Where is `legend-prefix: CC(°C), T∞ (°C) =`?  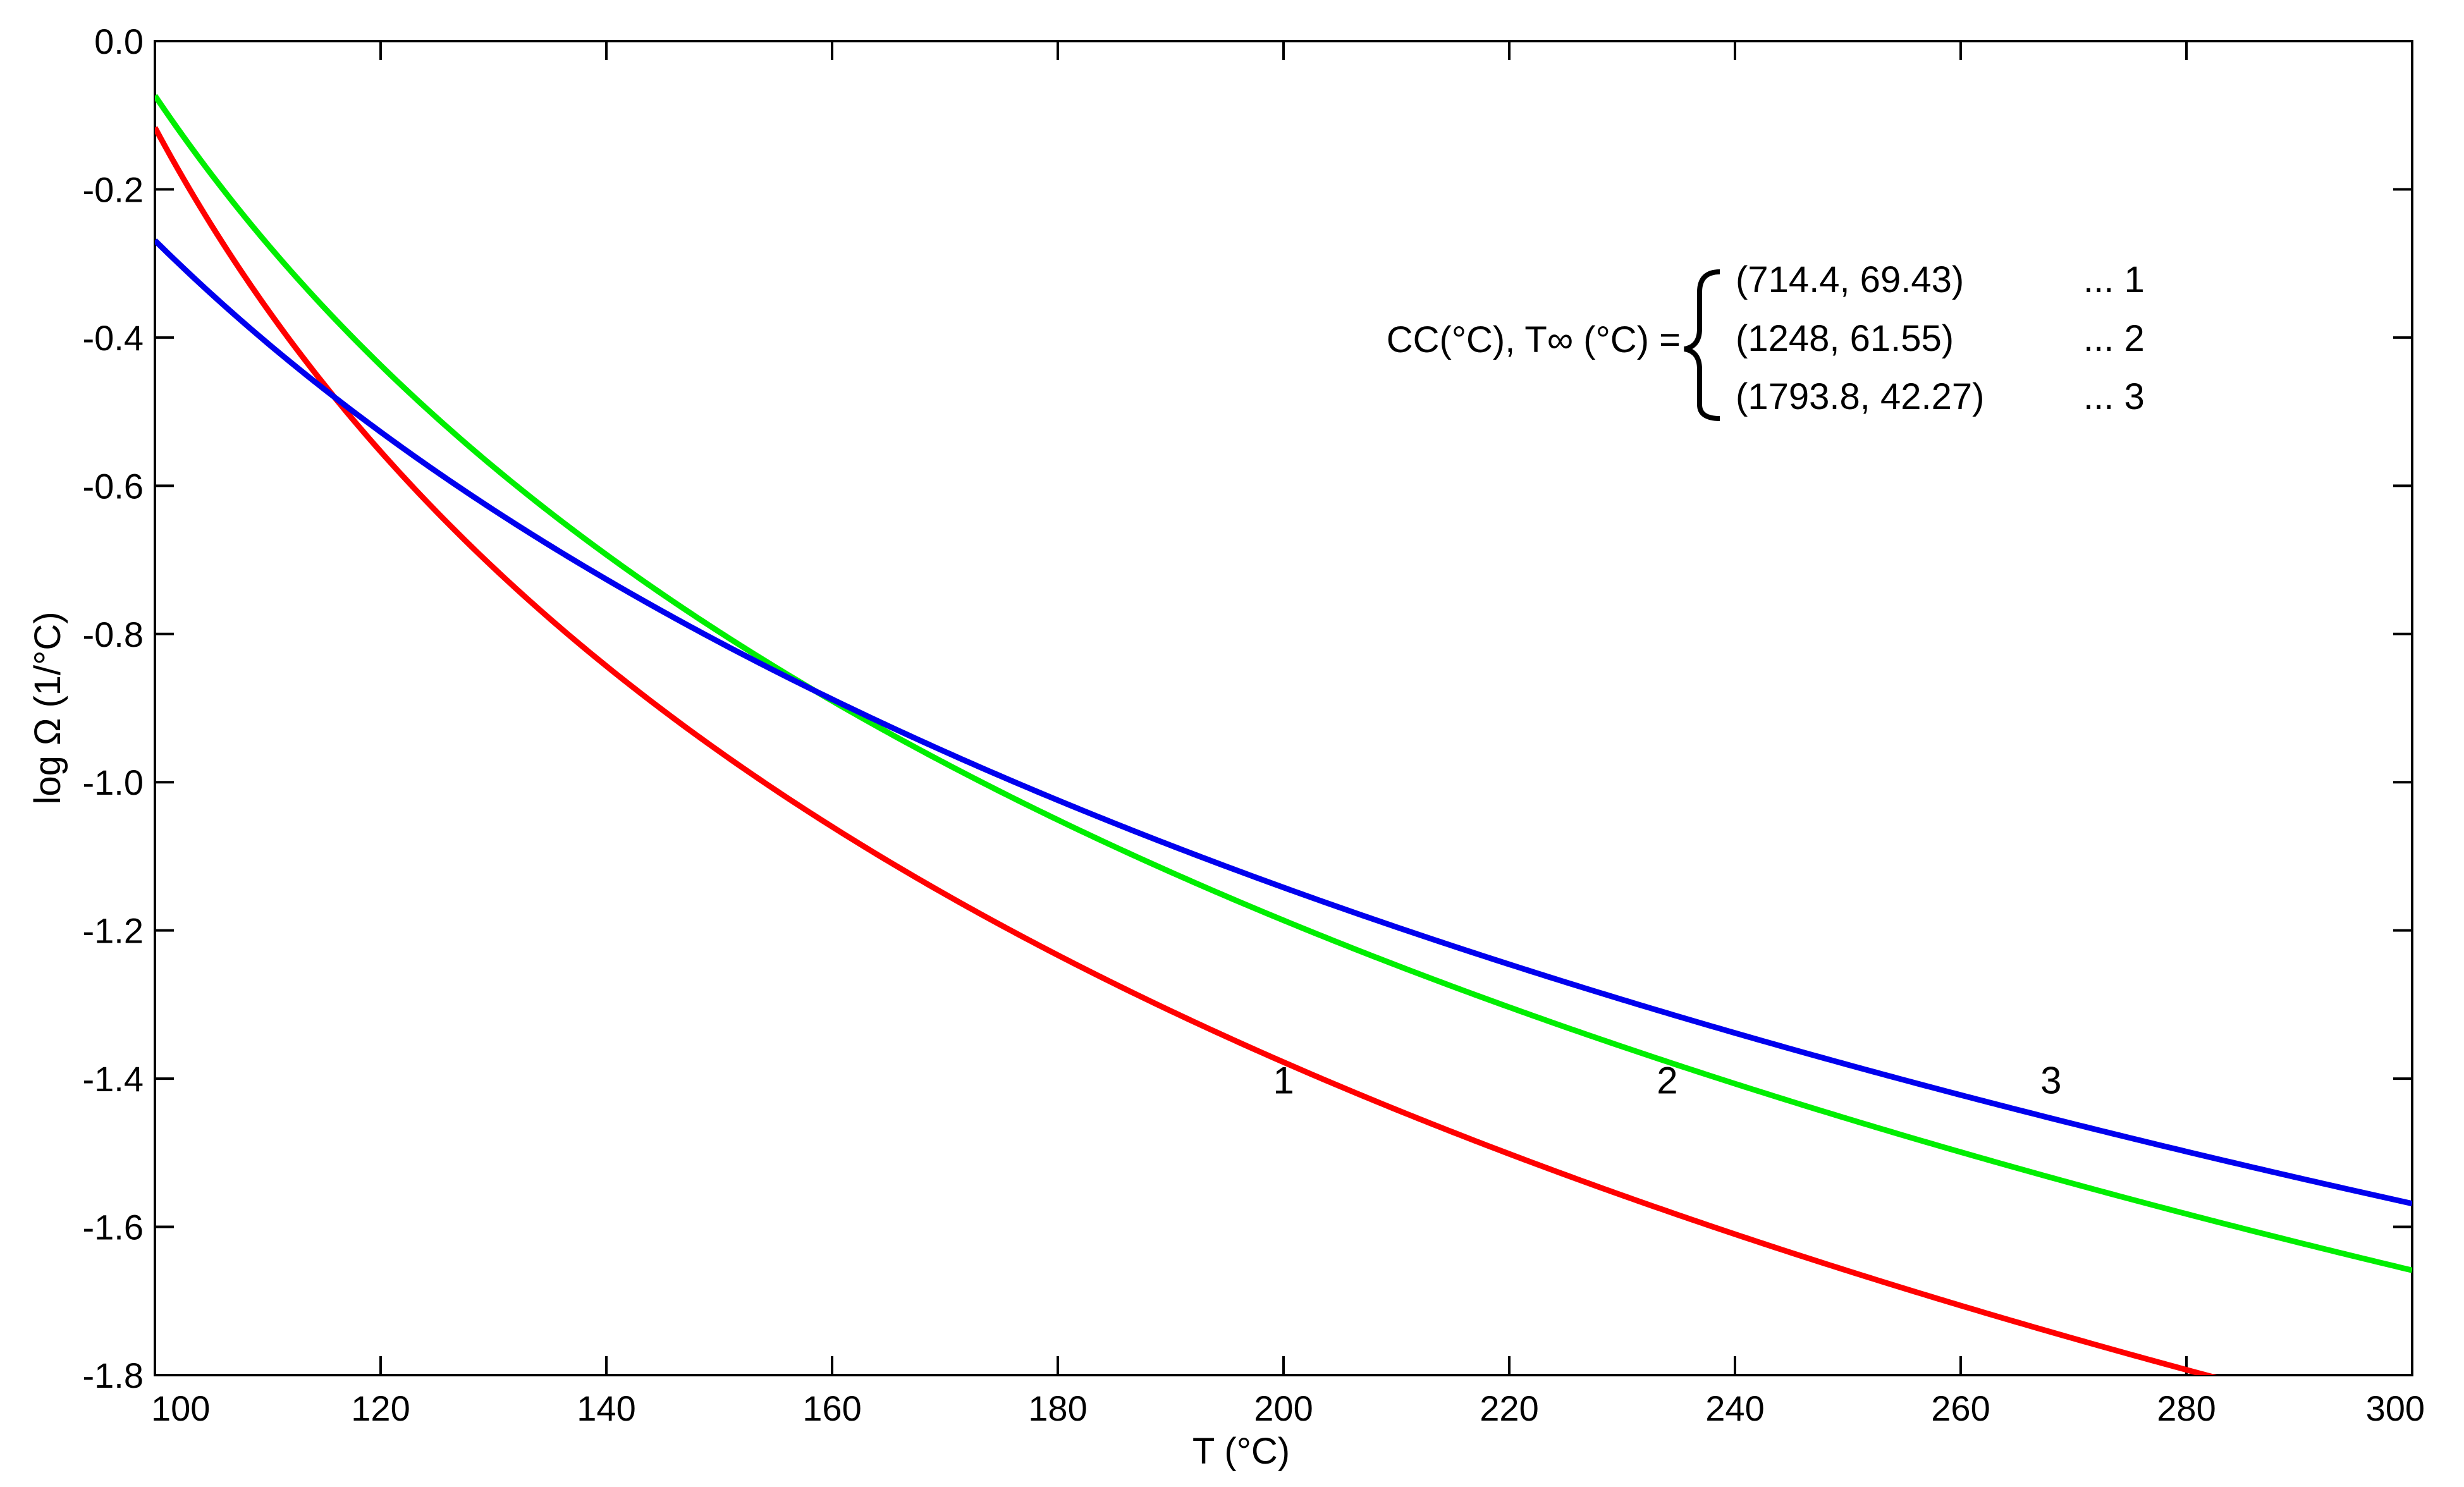
legend-prefix: CC(°C), T∞ (°C) = is located at coordinates (1534, 339).